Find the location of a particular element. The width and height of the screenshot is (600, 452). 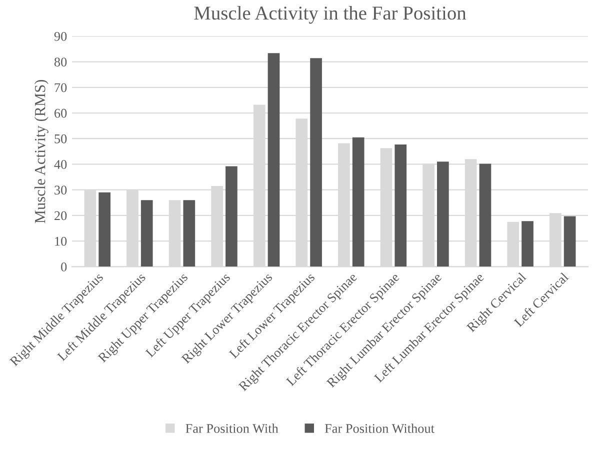

y-tick-label: 50 is located at coordinates (60, 139).